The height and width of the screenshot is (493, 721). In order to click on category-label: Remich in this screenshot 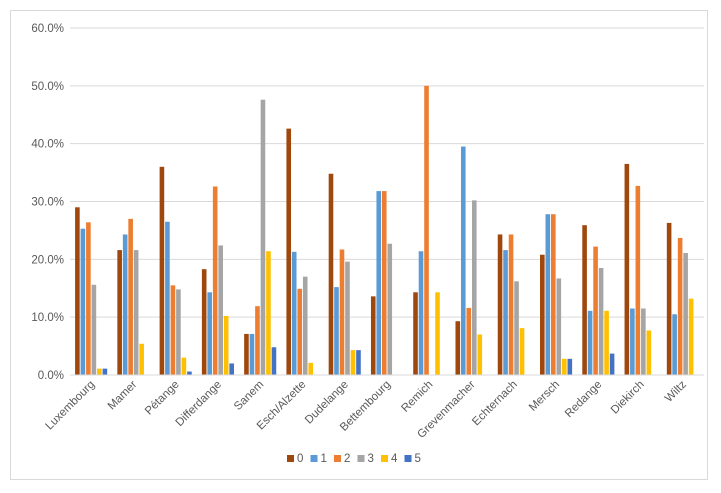, I will do `click(417, 397)`.